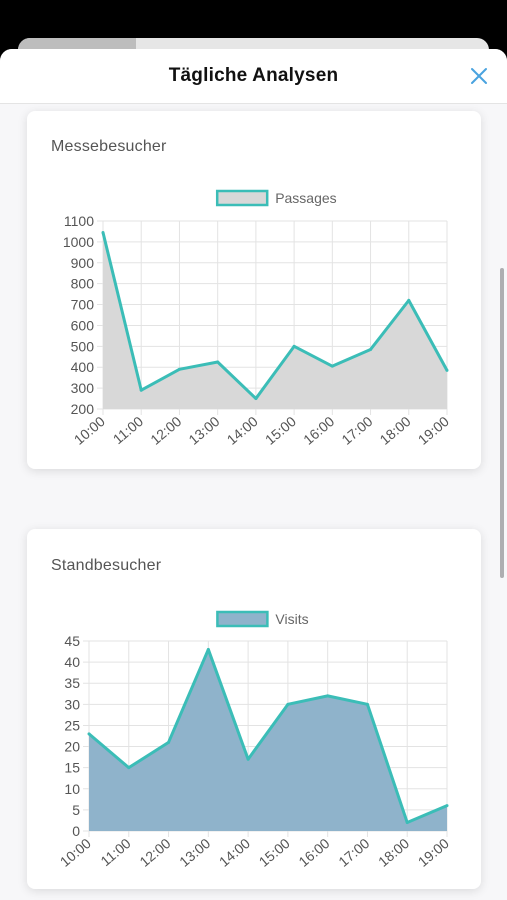  What do you see at coordinates (72, 725) in the screenshot?
I see `y-tick-label: 25` at bounding box center [72, 725].